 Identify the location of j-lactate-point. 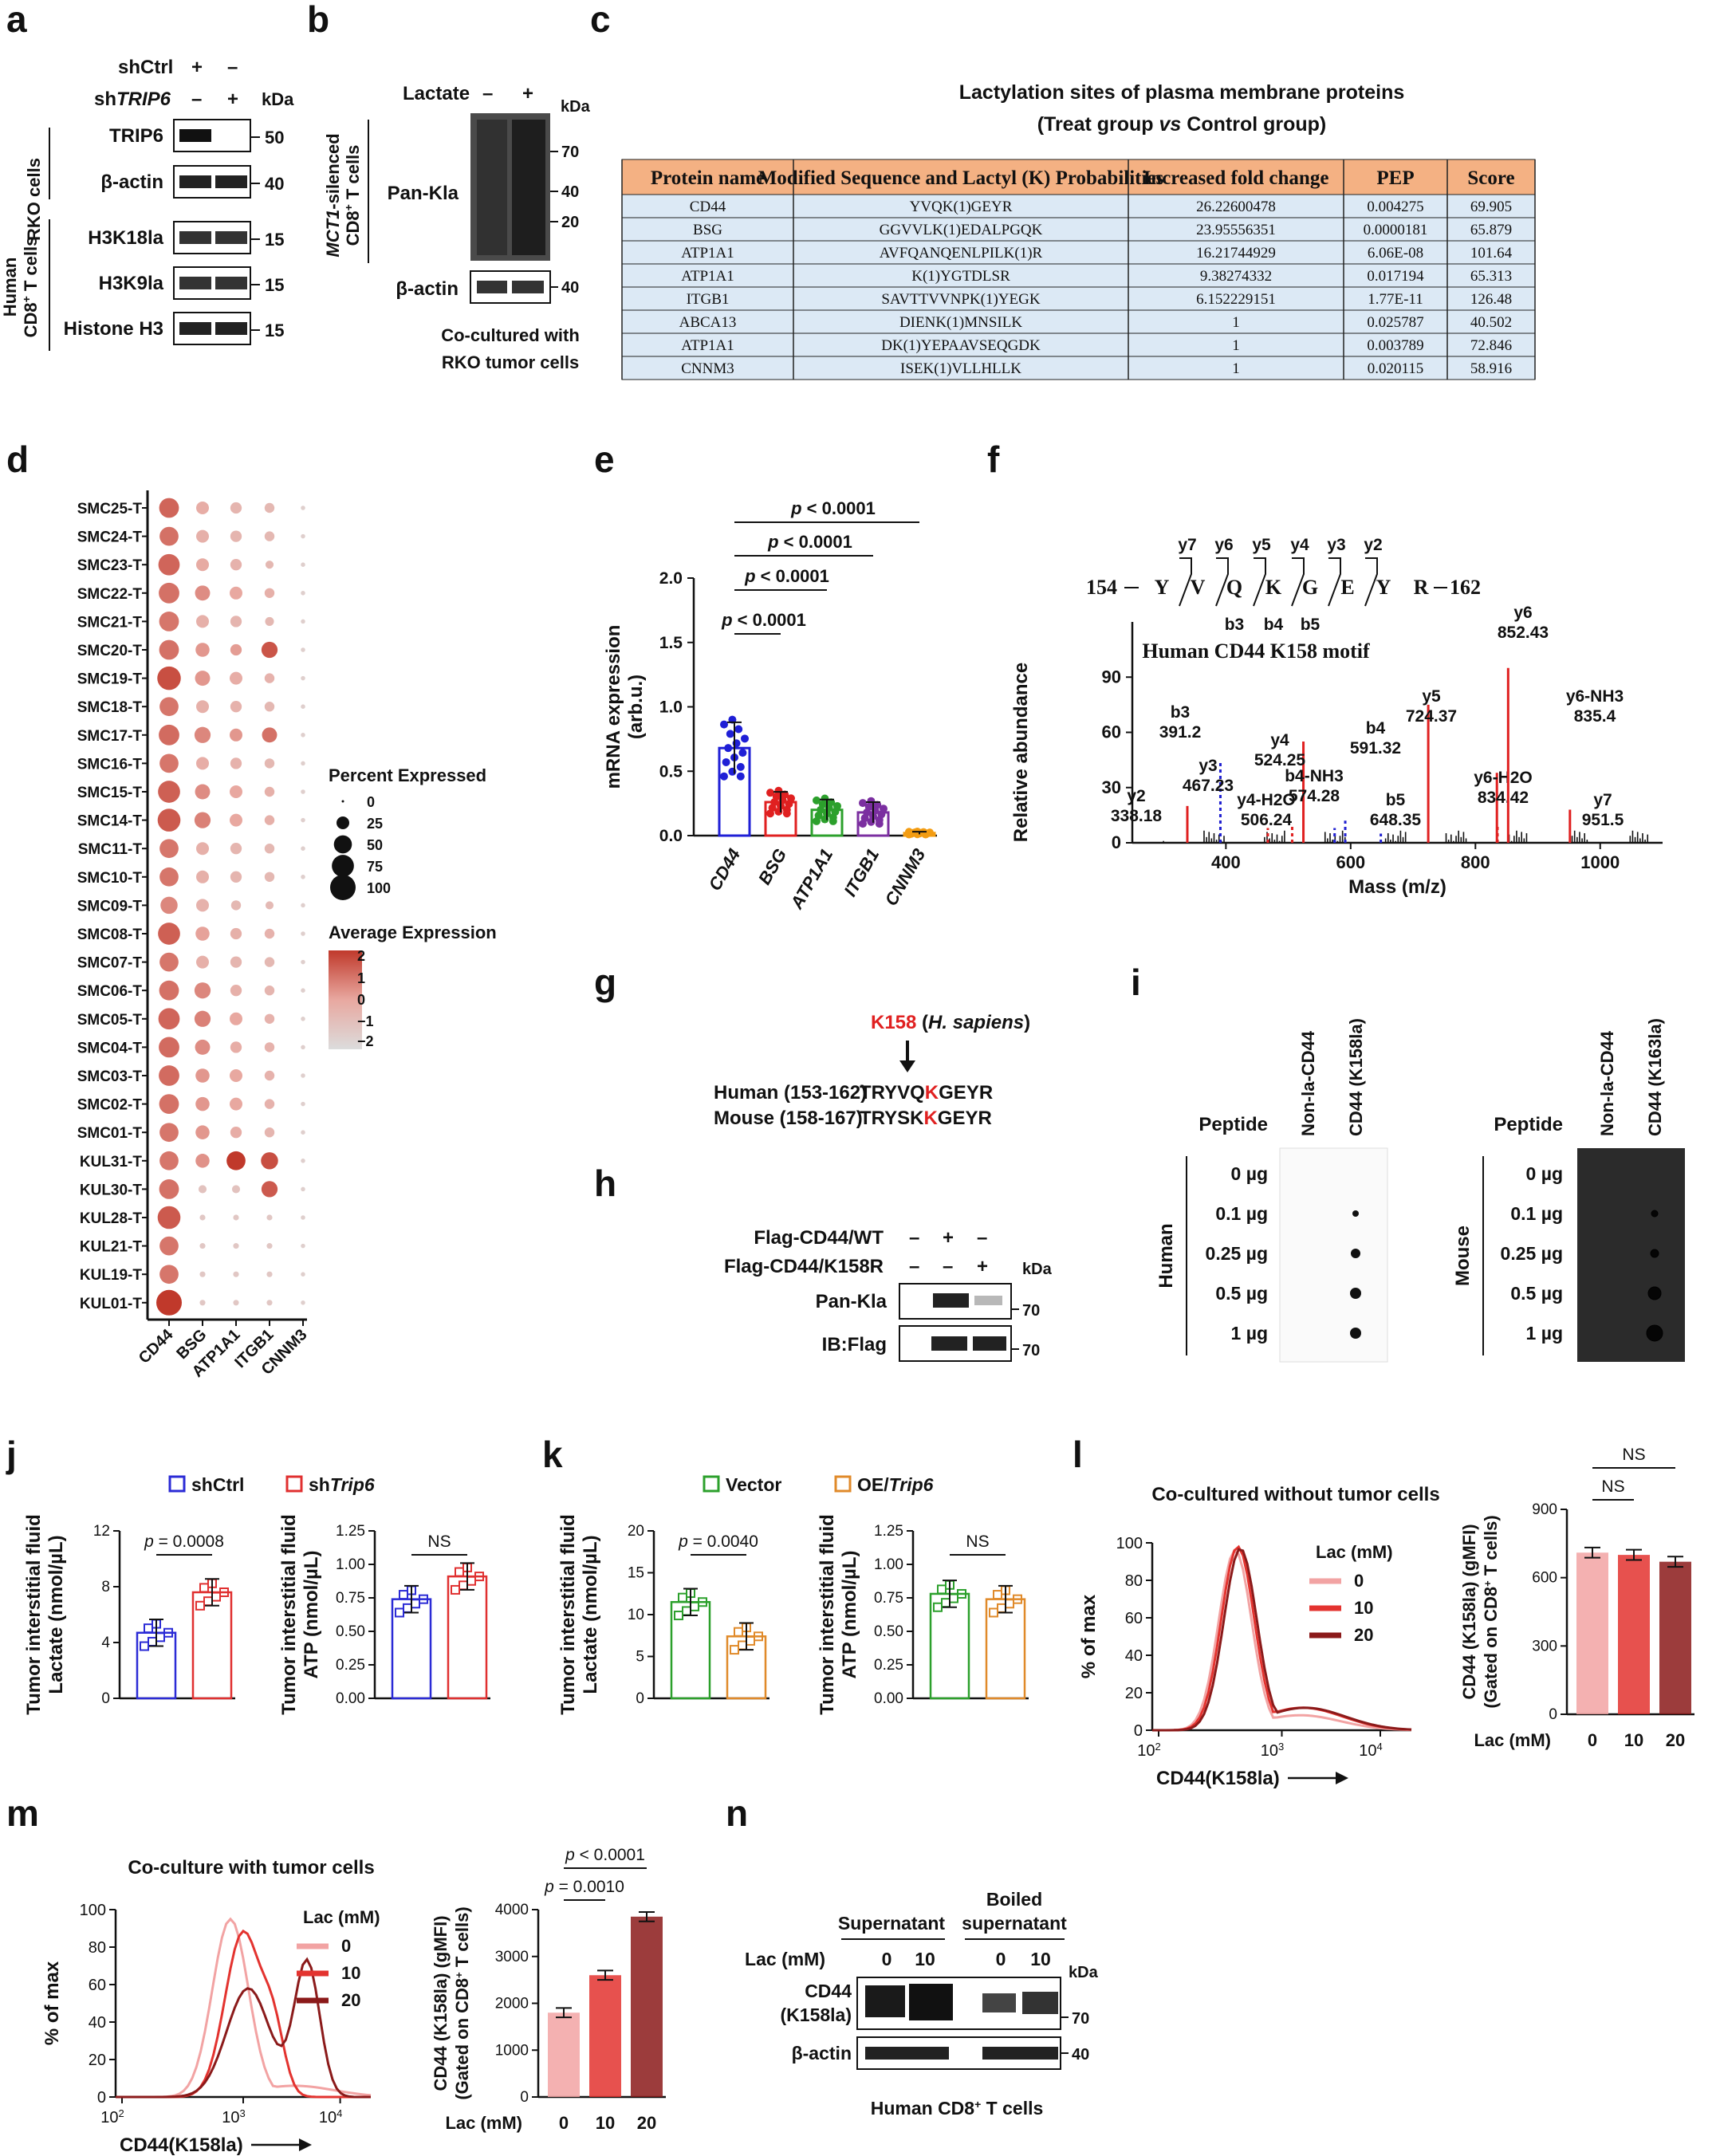
(168, 1633).